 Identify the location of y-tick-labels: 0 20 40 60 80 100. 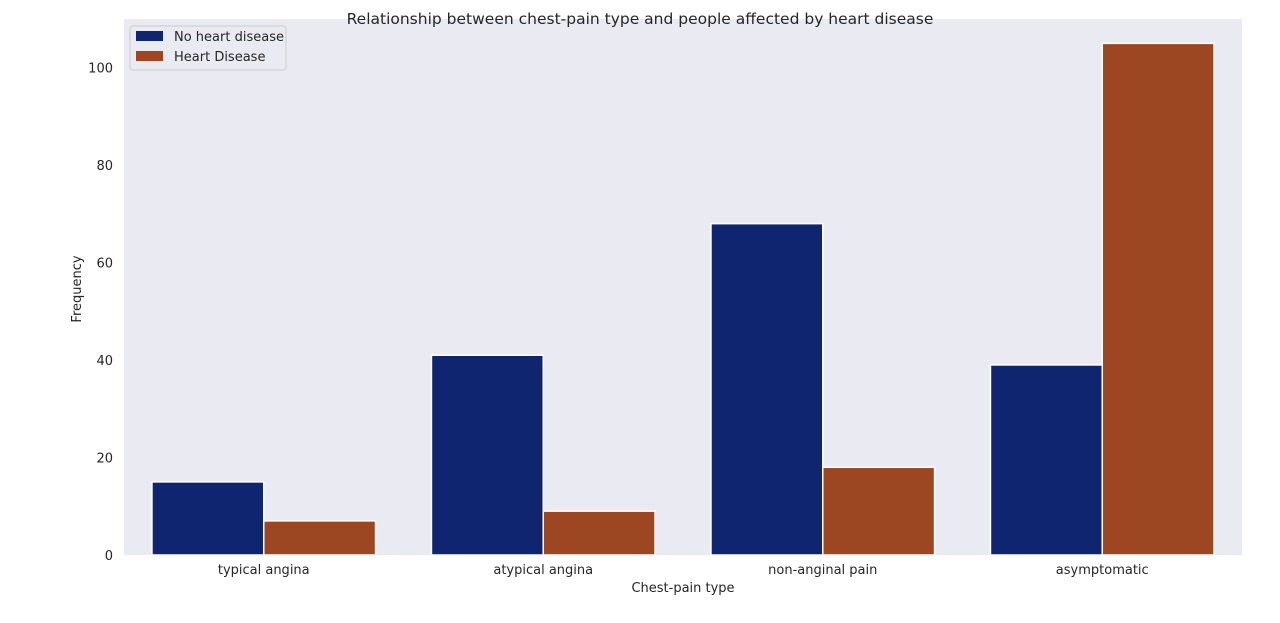
(100, 313).